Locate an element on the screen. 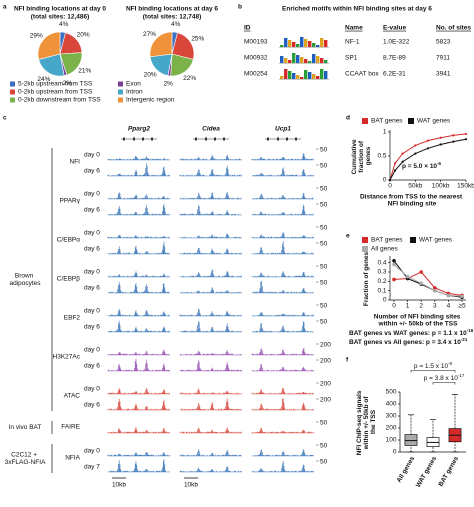 This screenshot has width=474, height=507. pie-value-label: 22% is located at coordinates (189, 78).